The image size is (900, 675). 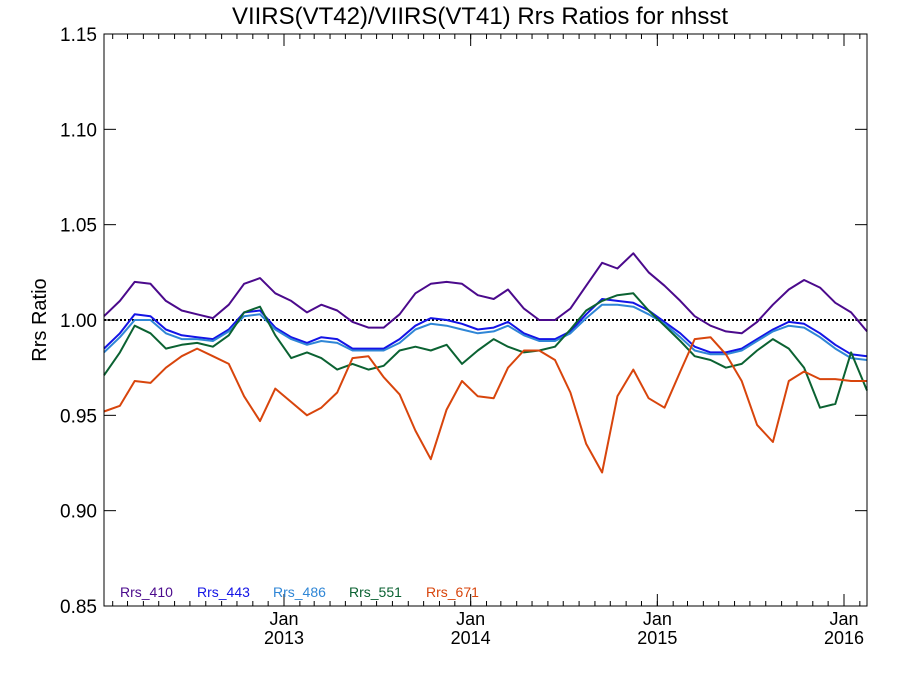 I want to click on y-tick-label: 0.85, so click(x=78, y=607).